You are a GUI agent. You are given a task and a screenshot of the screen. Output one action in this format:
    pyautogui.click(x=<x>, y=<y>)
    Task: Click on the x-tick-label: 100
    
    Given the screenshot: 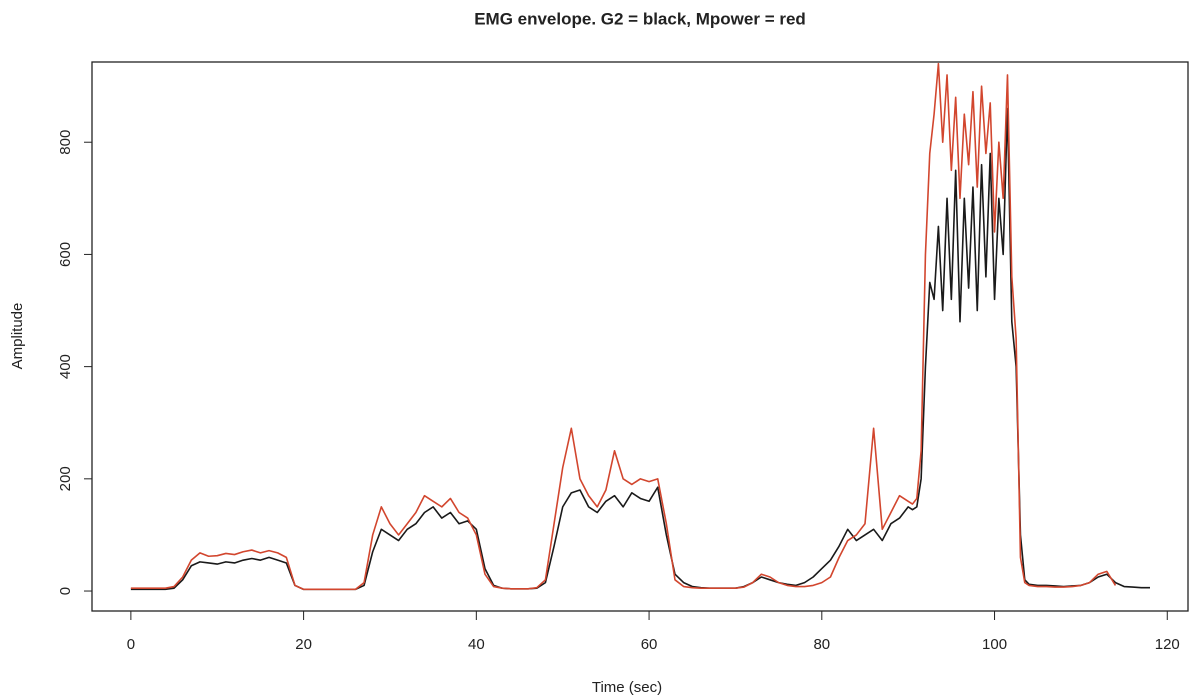 What is the action you would take?
    pyautogui.click(x=994, y=644)
    